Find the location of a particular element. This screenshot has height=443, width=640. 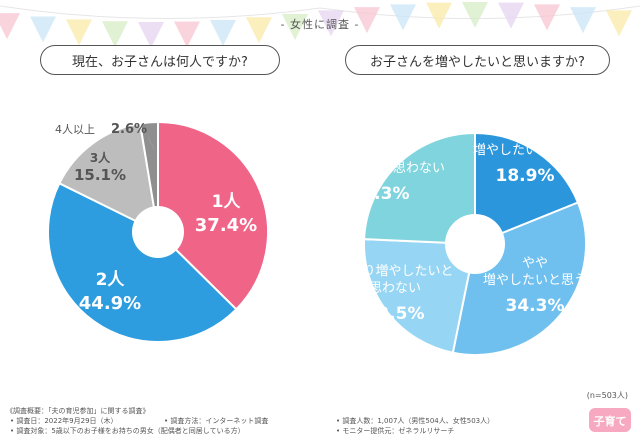

slice-label: あまり増やしたいと is located at coordinates (394, 271).